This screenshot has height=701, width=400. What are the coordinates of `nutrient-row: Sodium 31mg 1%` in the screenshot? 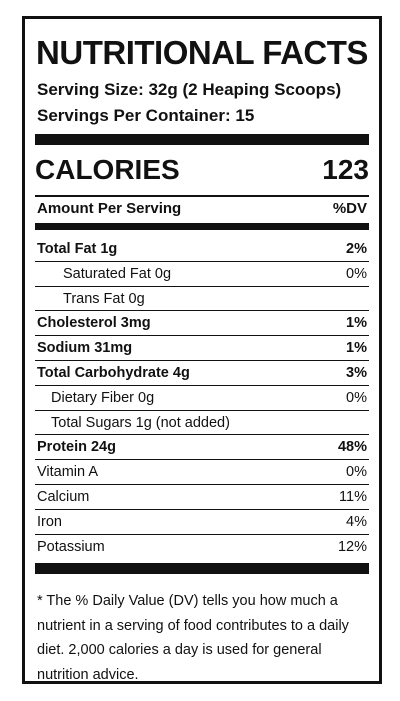 It's located at (202, 348).